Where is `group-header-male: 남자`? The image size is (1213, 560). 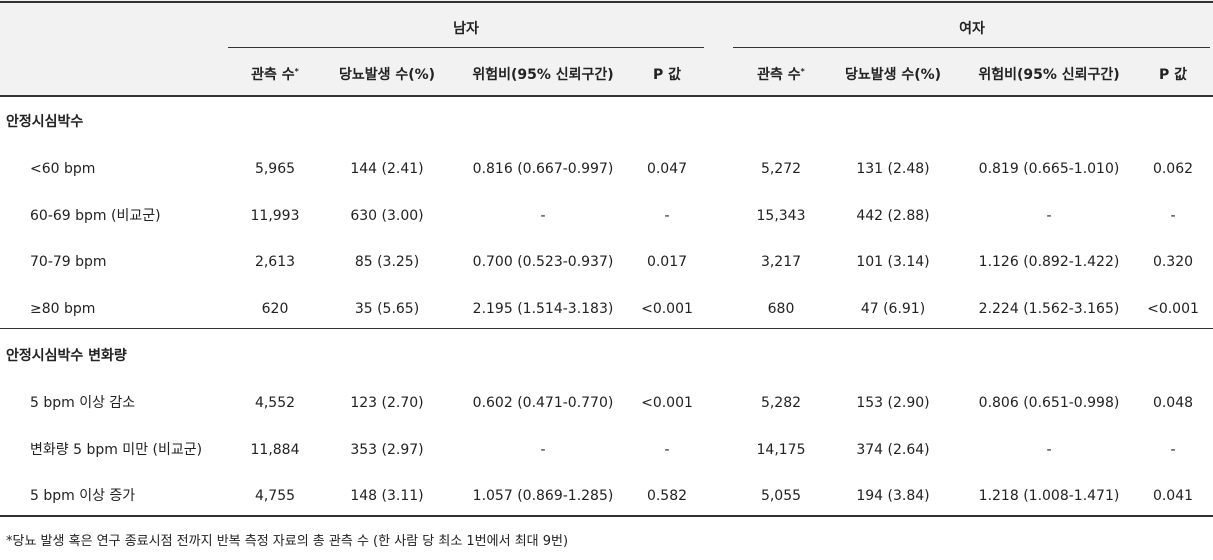 group-header-male: 남자 is located at coordinates (466, 29).